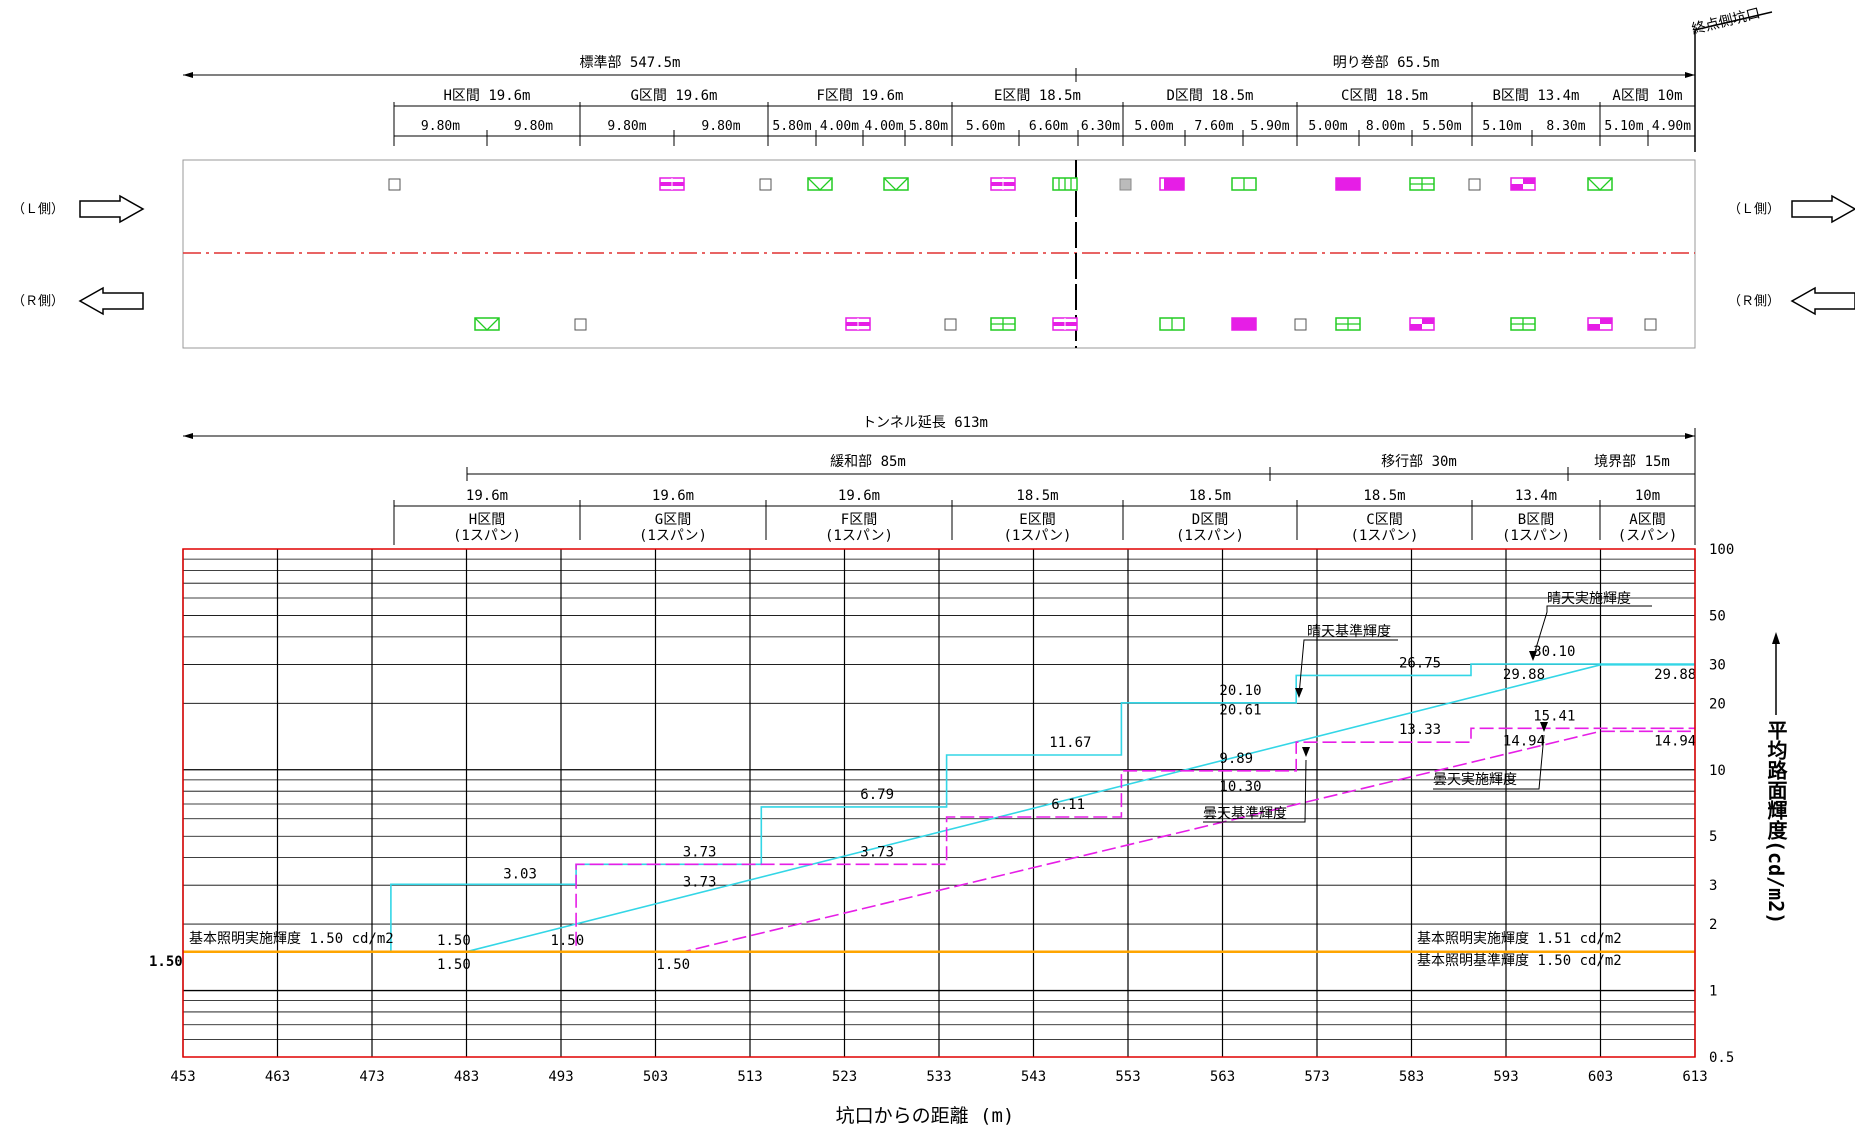 The height and width of the screenshot is (1130, 1855). What do you see at coordinates (1213, 126) in the screenshot?
I see `top-sub-label: 7.60m` at bounding box center [1213, 126].